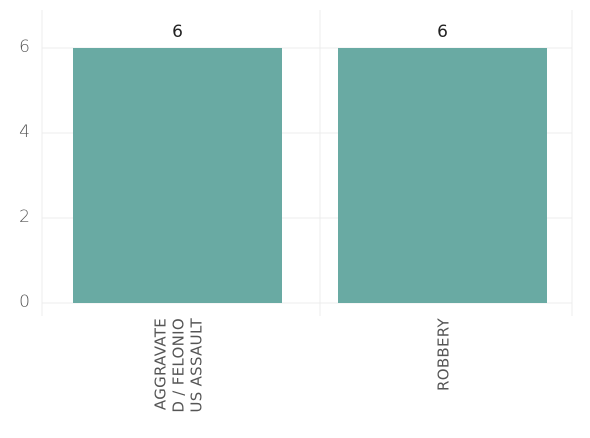 The height and width of the screenshot is (438, 590). What do you see at coordinates (24, 217) in the screenshot?
I see `y-tick-label: 2` at bounding box center [24, 217].